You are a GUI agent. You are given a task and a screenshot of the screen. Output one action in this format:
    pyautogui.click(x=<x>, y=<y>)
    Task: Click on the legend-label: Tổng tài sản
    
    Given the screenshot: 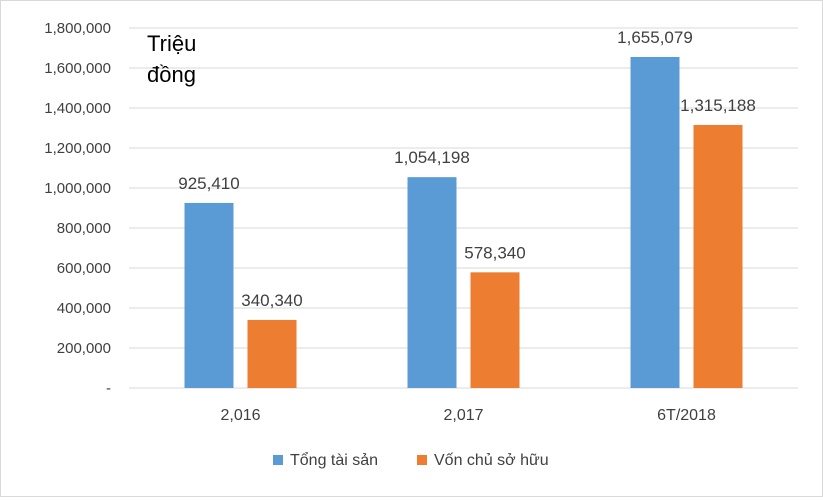 What is the action you would take?
    pyautogui.click(x=334, y=460)
    